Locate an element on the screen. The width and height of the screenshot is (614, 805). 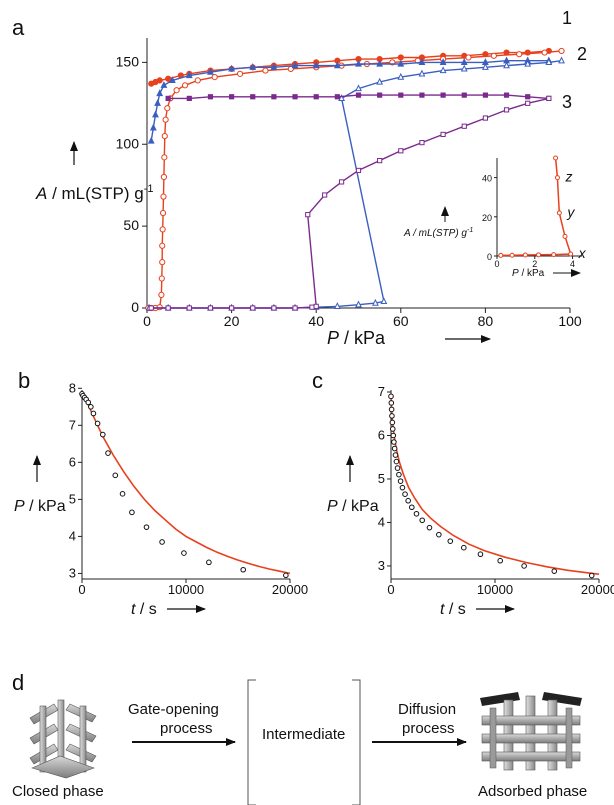
chart-b: 0 10000 20000 3 4 5 6 7 8 P / kPa t / s is located at coordinates (161, 499).